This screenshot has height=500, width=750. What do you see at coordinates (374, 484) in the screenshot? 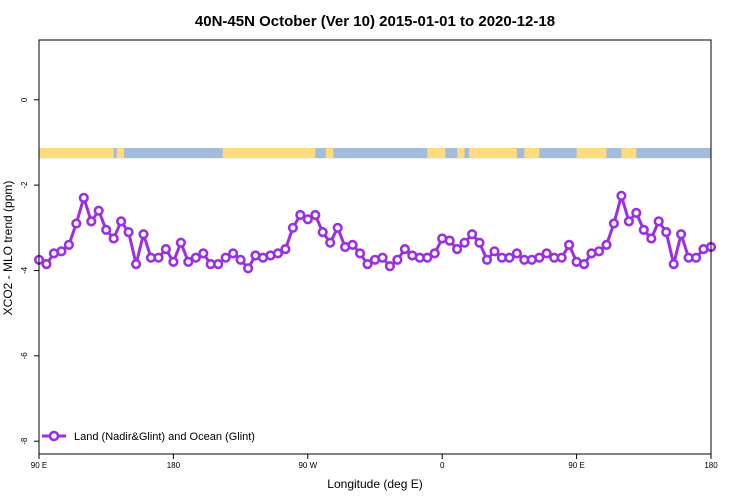
I see `x-axis-label: Longitude (deg E)` at bounding box center [374, 484].